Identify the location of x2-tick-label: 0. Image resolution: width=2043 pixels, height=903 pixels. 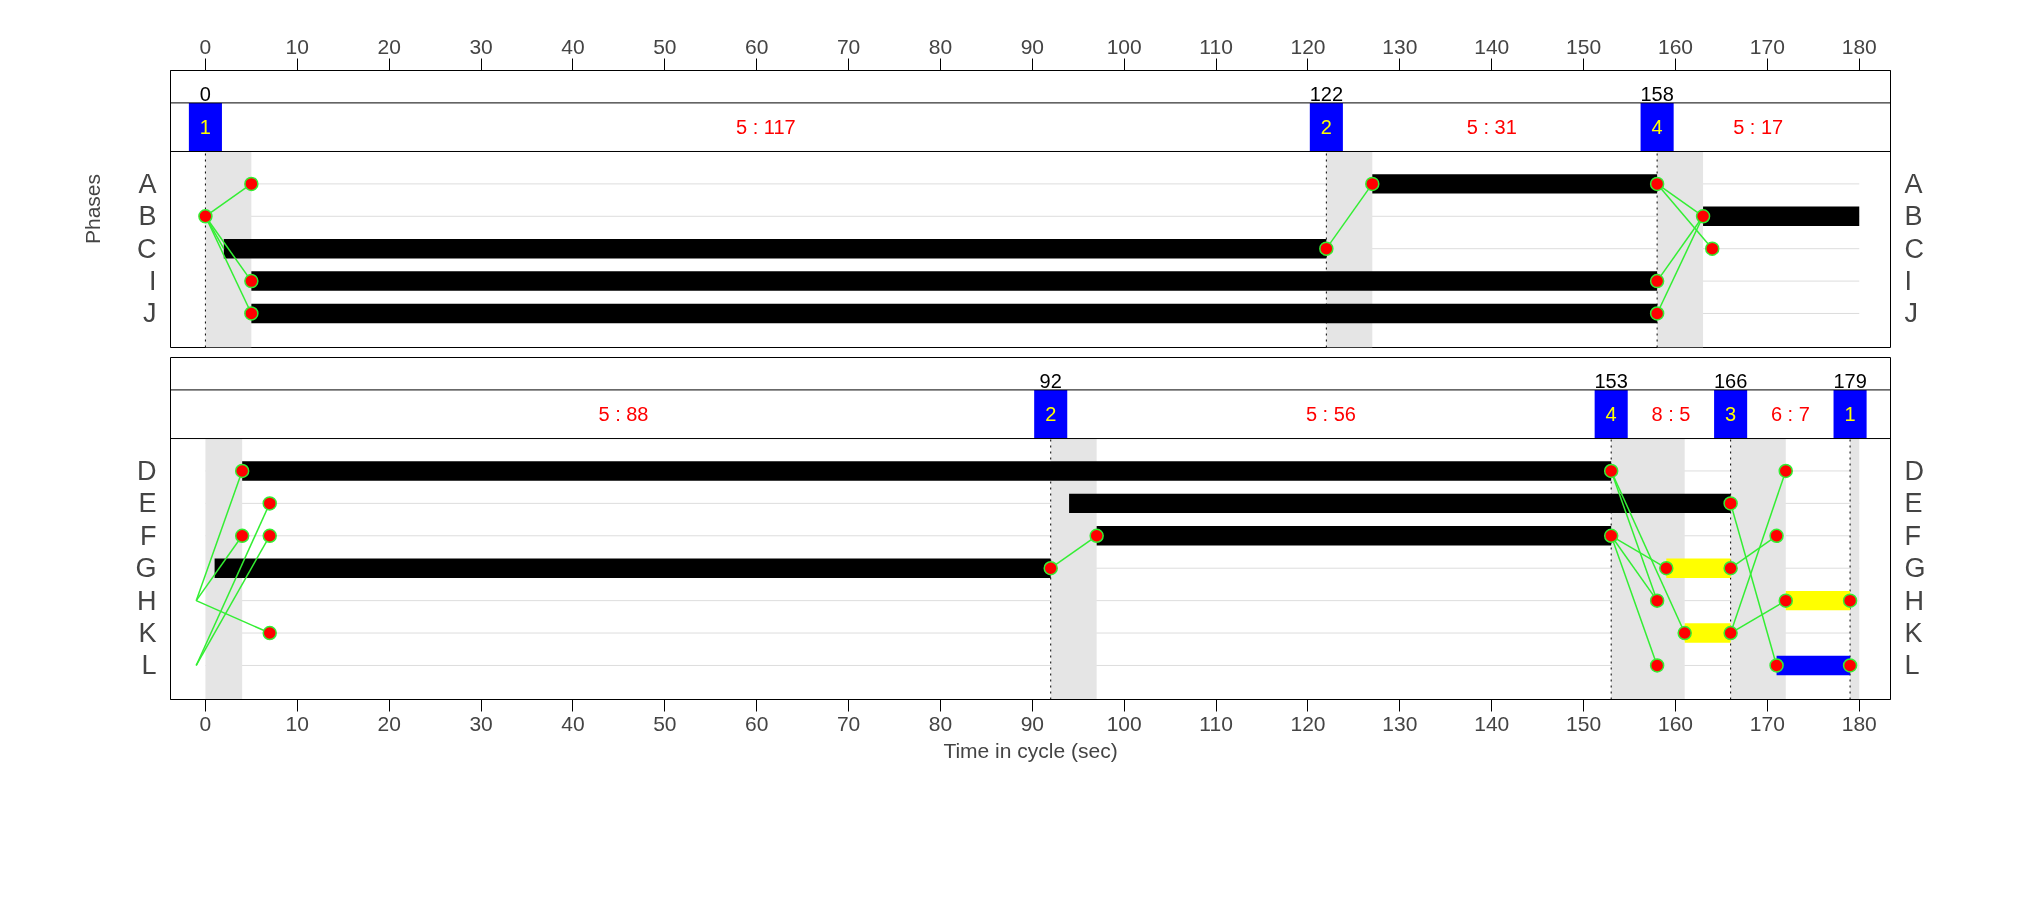
(205, 46).